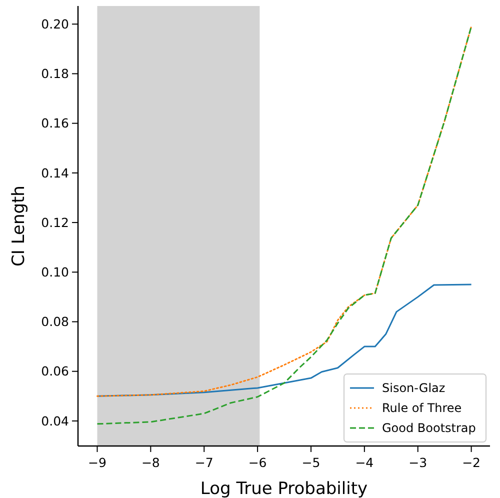  What do you see at coordinates (55, 272) in the screenshot?
I see `y-tick-label: 0.10` at bounding box center [55, 272].